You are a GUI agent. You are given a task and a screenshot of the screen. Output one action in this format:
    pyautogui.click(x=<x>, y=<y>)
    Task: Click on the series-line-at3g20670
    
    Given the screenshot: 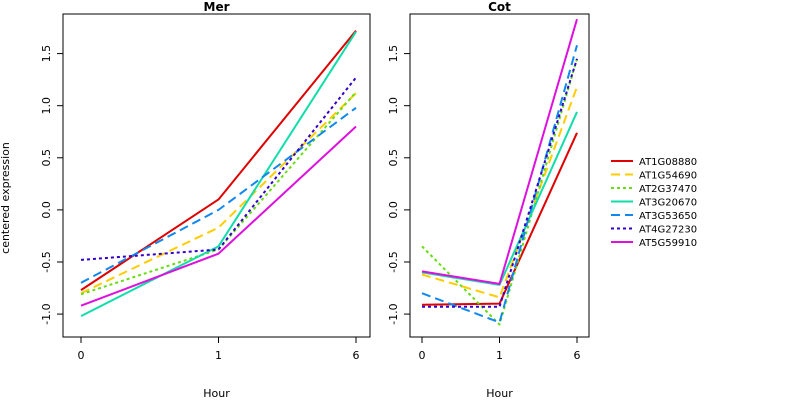 What is the action you would take?
    pyautogui.click(x=499, y=198)
    